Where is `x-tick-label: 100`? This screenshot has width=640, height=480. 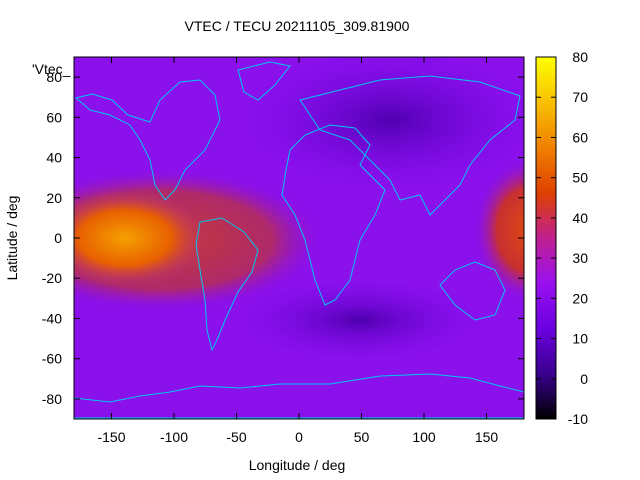
x-tick-label: 100 is located at coordinates (424, 437).